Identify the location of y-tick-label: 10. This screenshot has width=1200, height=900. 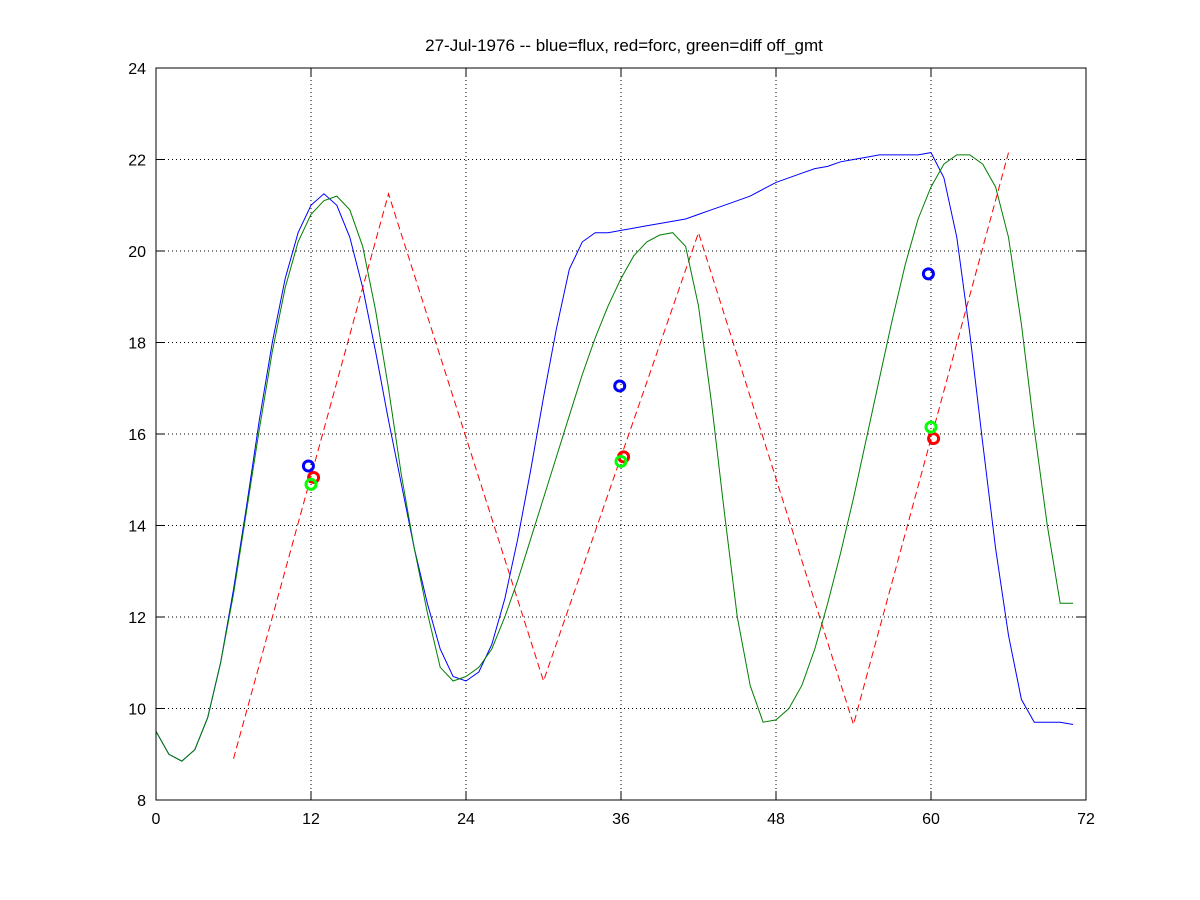
(137, 710).